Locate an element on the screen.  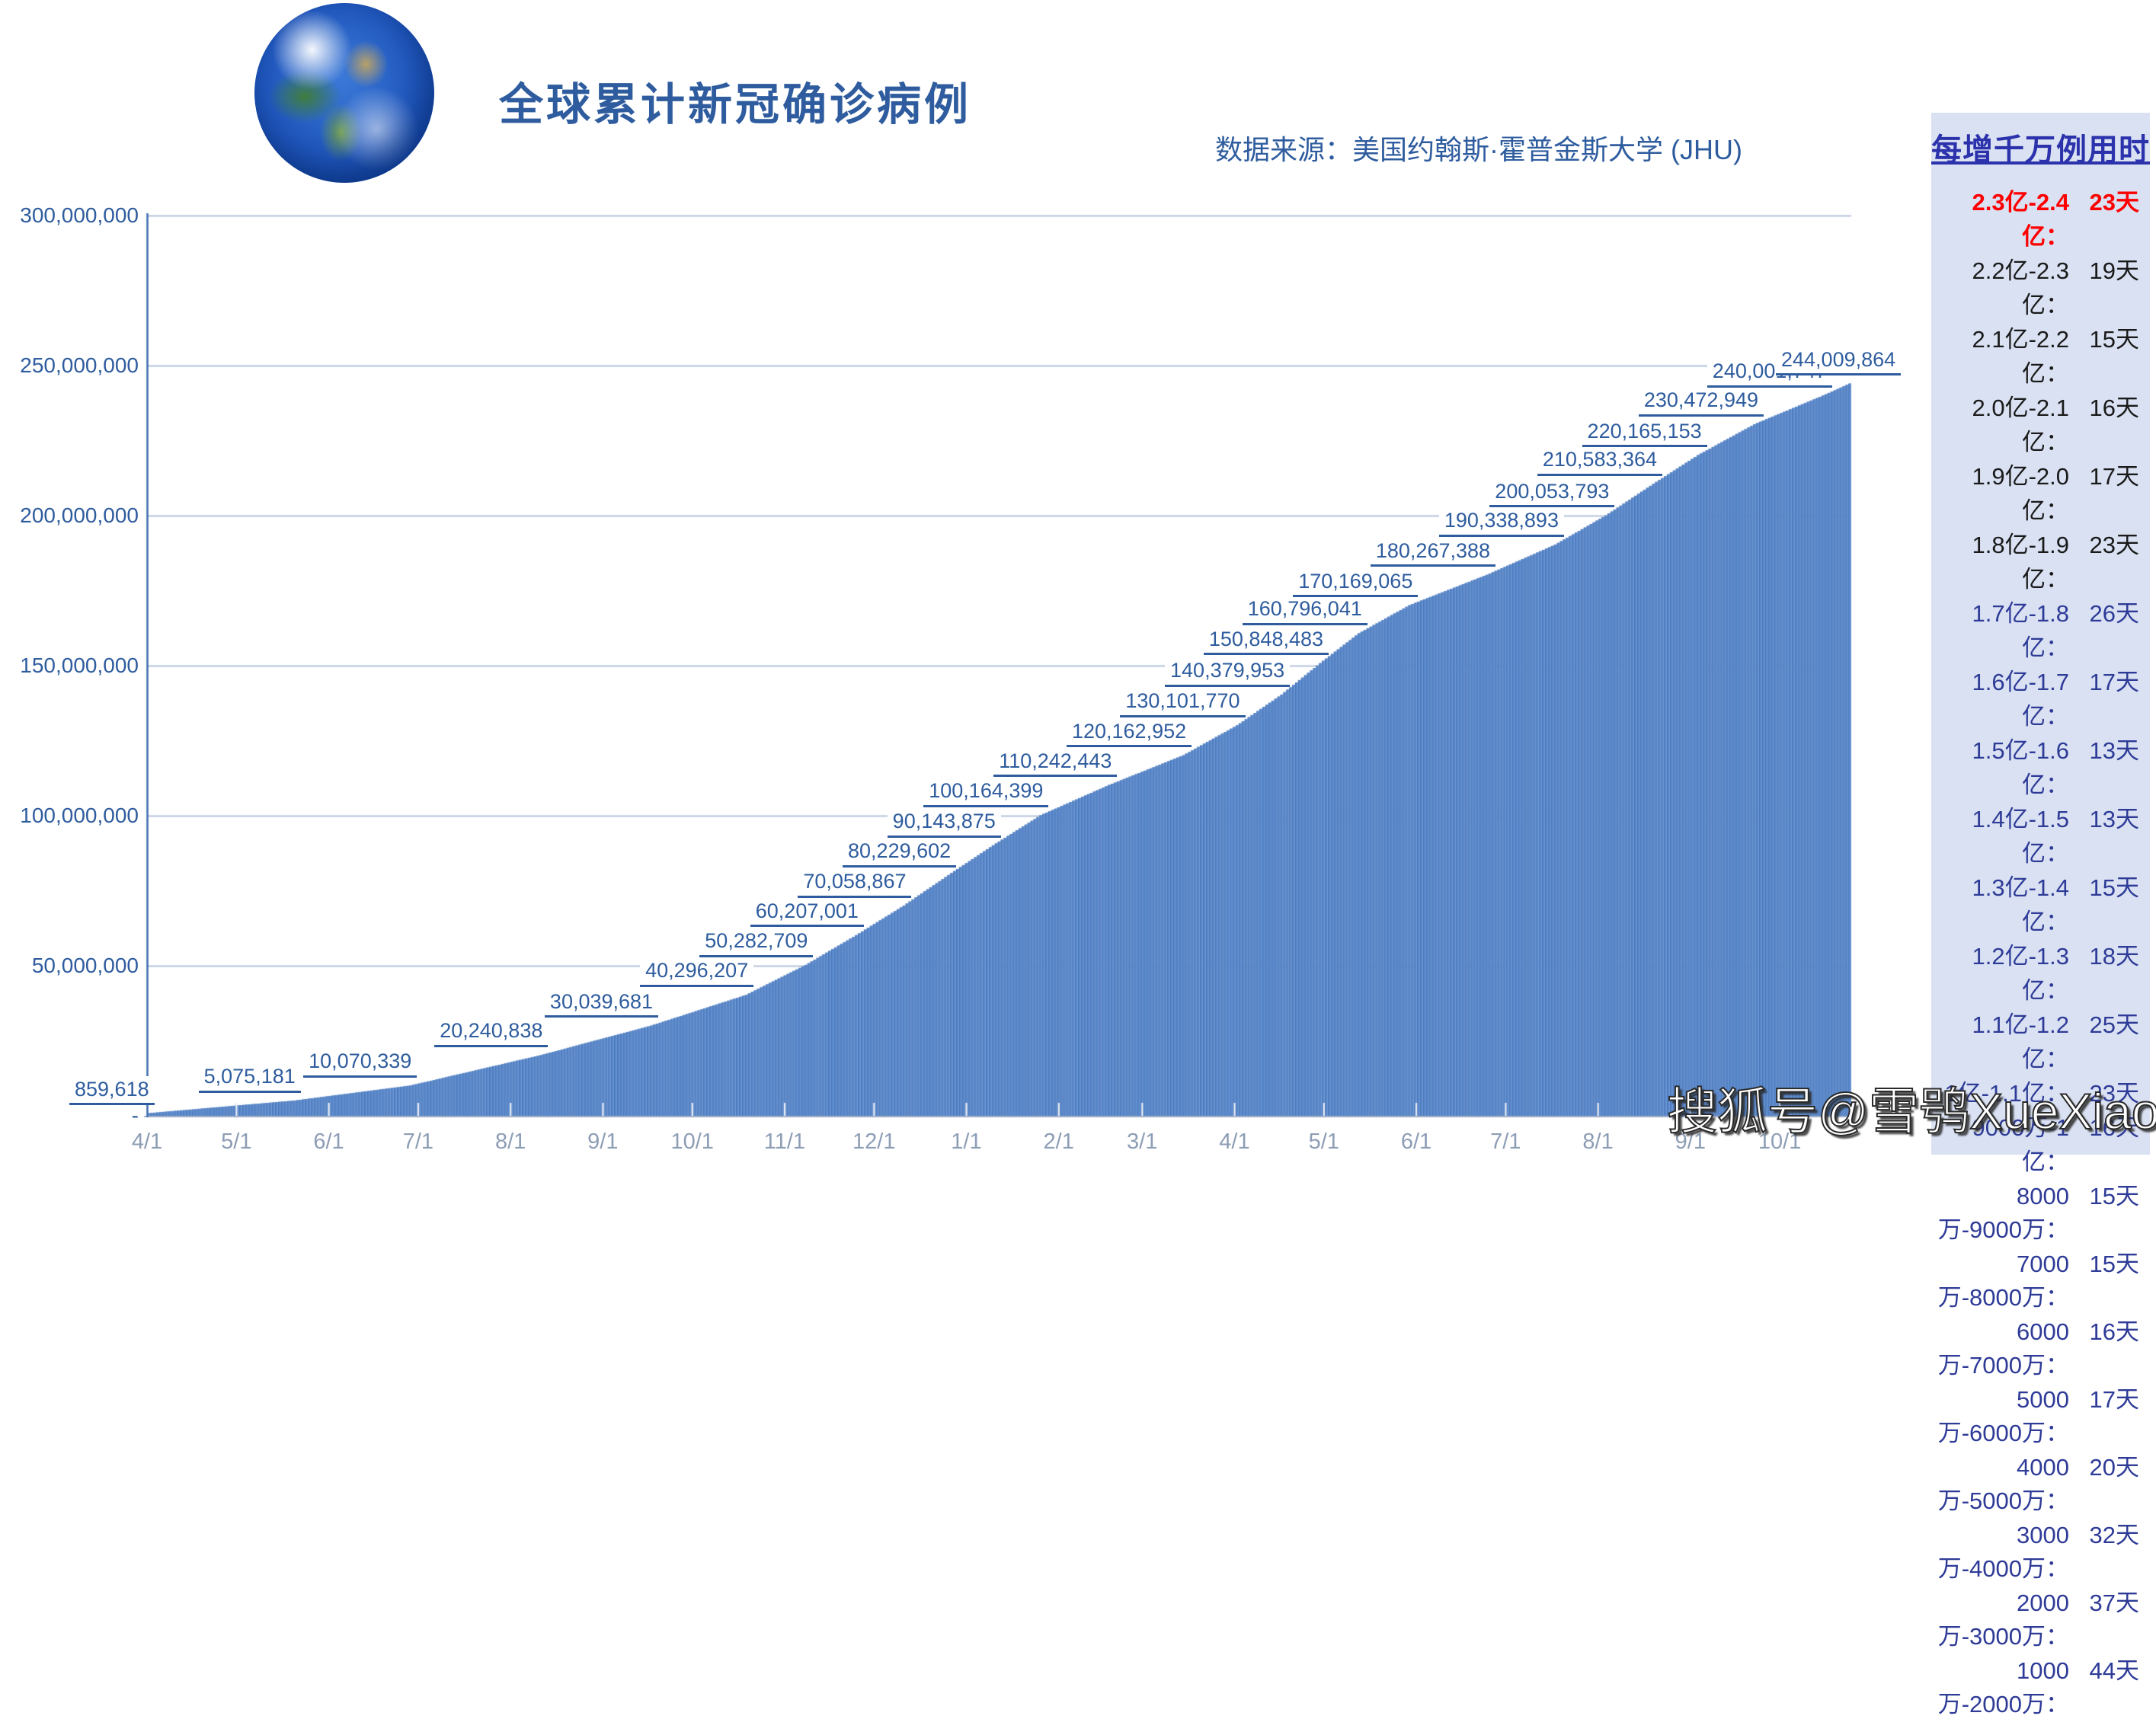
days-value: 25天 is located at coordinates (2114, 1024).